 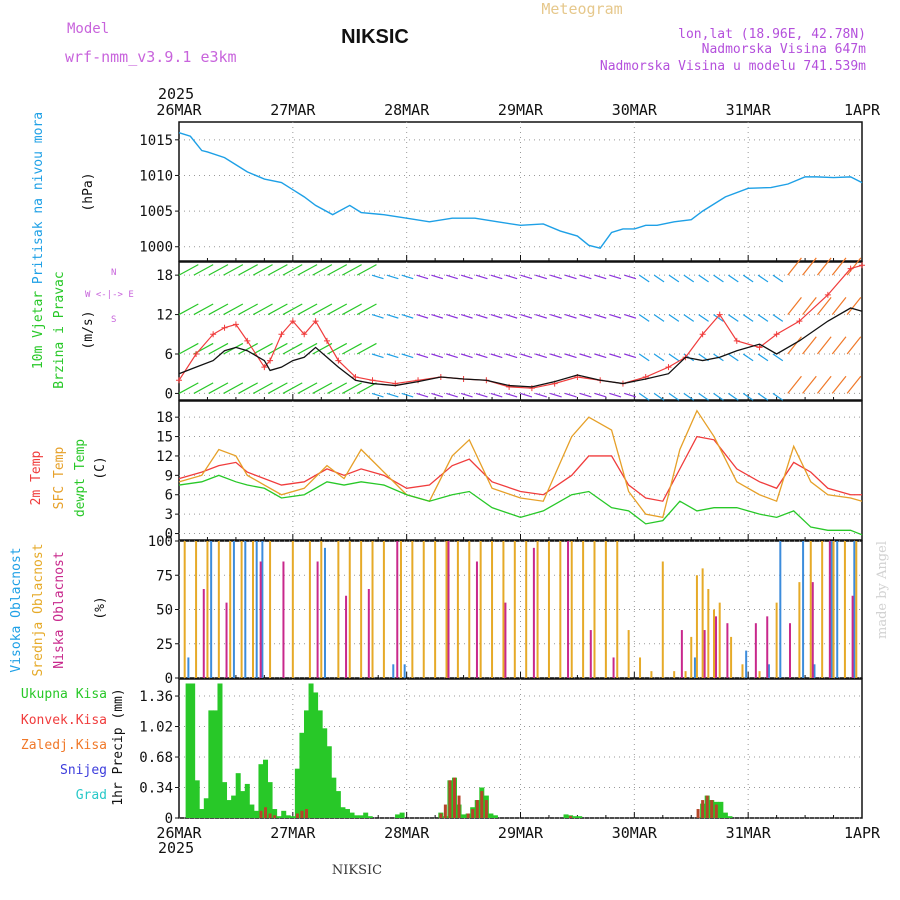 What do you see at coordinates (59, 329) in the screenshot?
I see `wind-title-2: Brzina i Pravac` at bounding box center [59, 329].